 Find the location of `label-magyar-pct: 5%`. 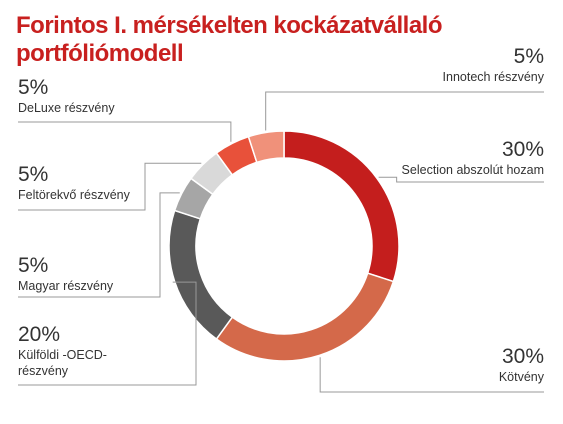

label-magyar-pct: 5% is located at coordinates (33, 265).